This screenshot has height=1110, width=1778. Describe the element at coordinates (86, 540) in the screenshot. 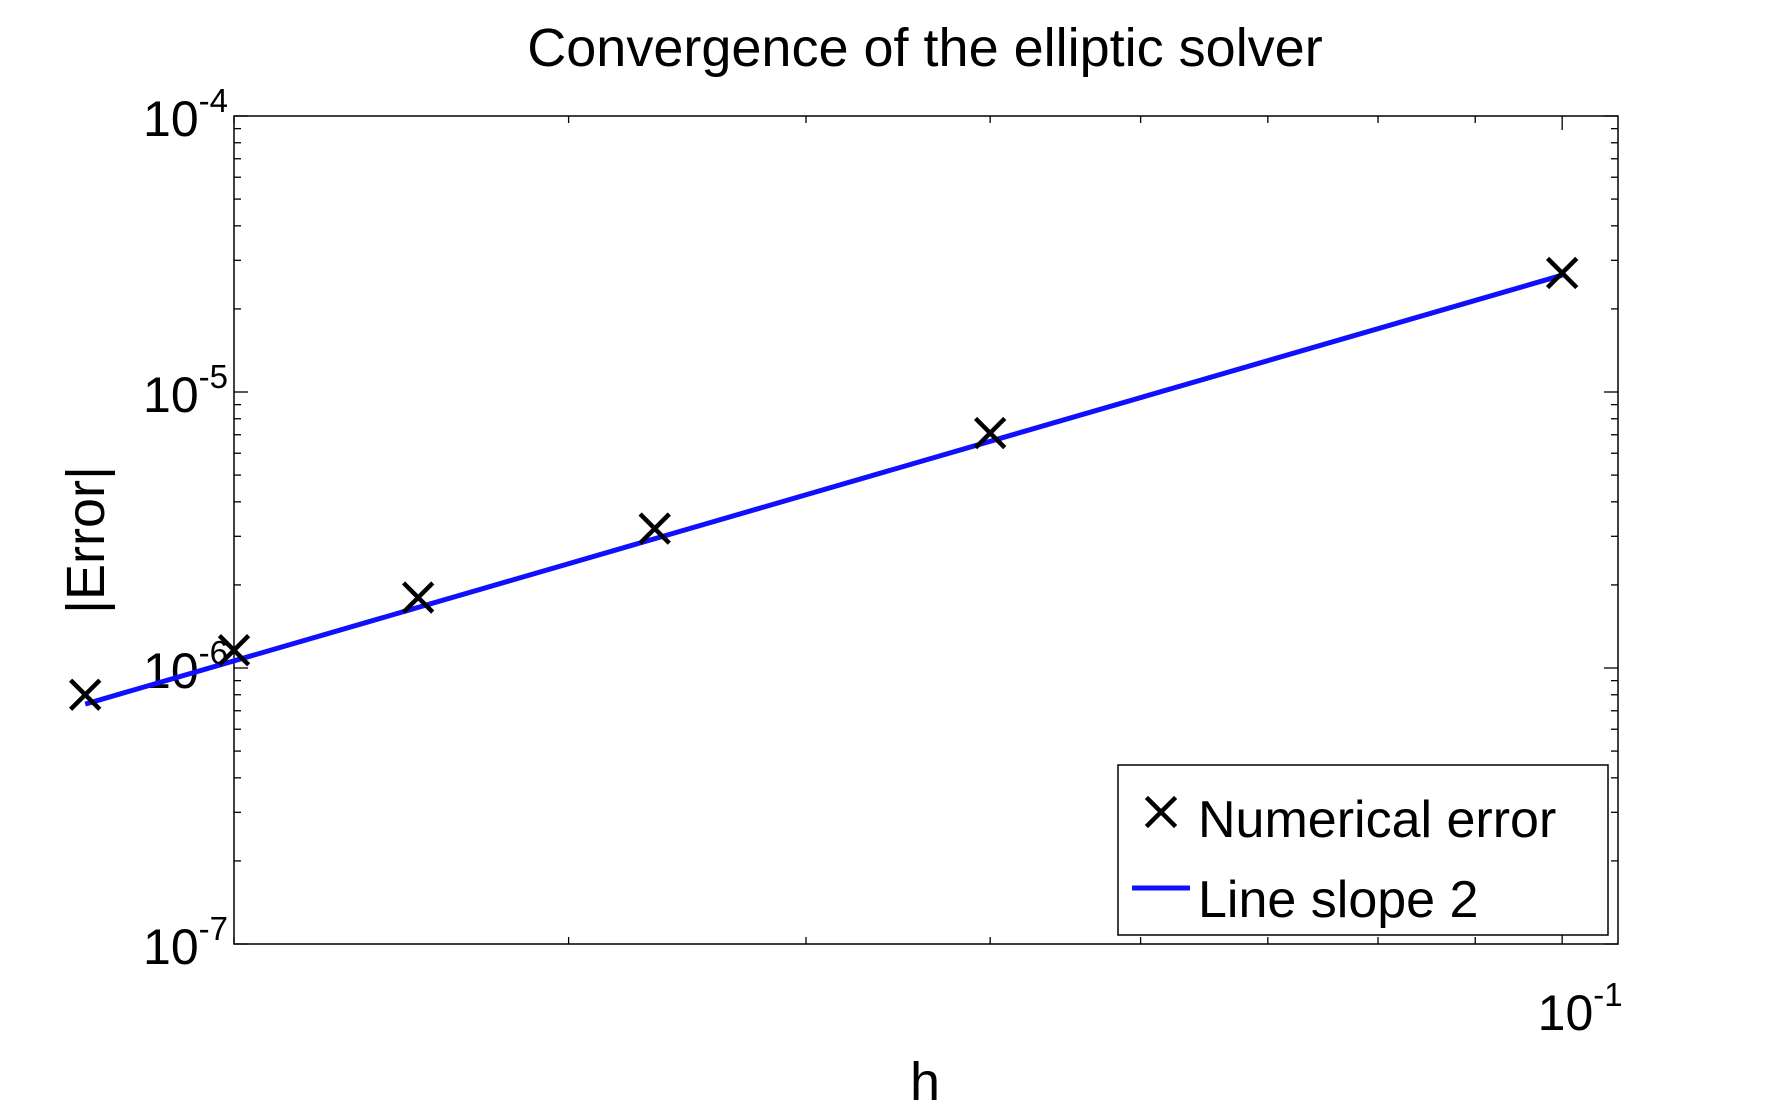

I see `y-axis-label: |Error|` at that location.